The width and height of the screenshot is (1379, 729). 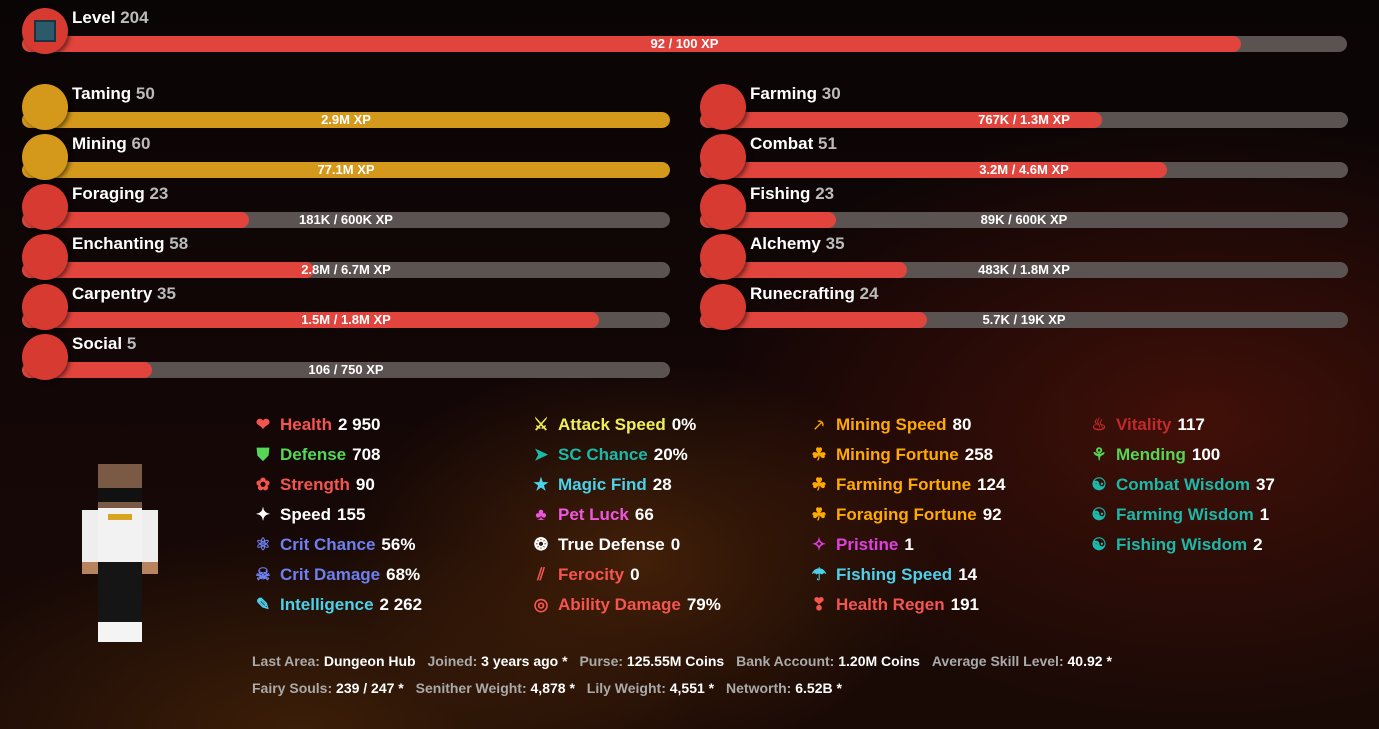 What do you see at coordinates (306, 514) in the screenshot?
I see `stat-label: Speed` at bounding box center [306, 514].